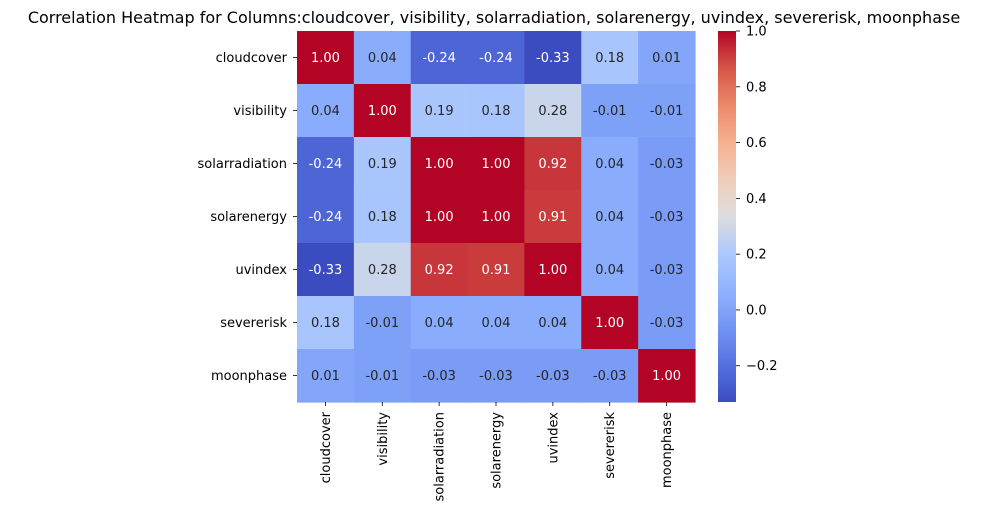 The image size is (989, 517). Describe the element at coordinates (727, 216) in the screenshot. I see `colorbar-gradient` at that location.